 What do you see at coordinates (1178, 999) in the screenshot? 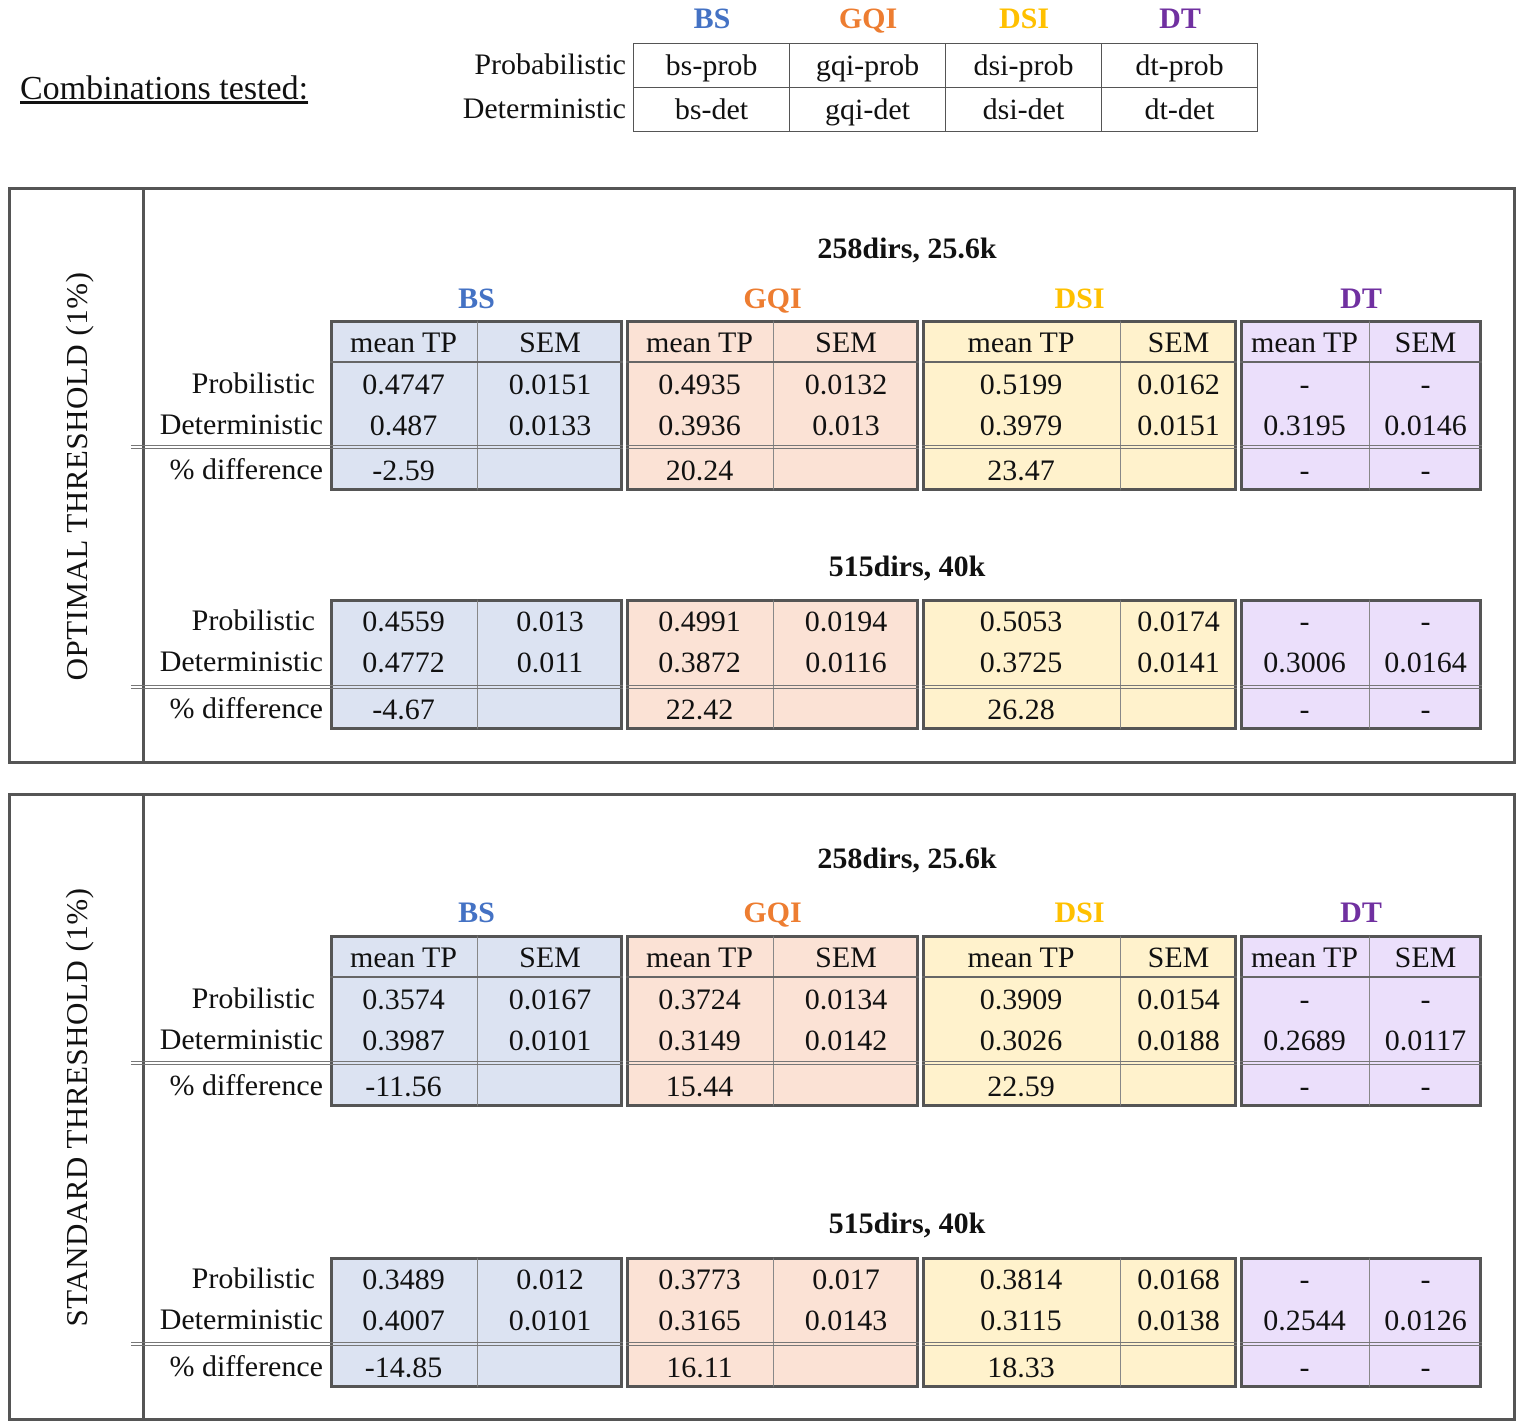
I see `value-cell: 0.0154` at bounding box center [1178, 999].